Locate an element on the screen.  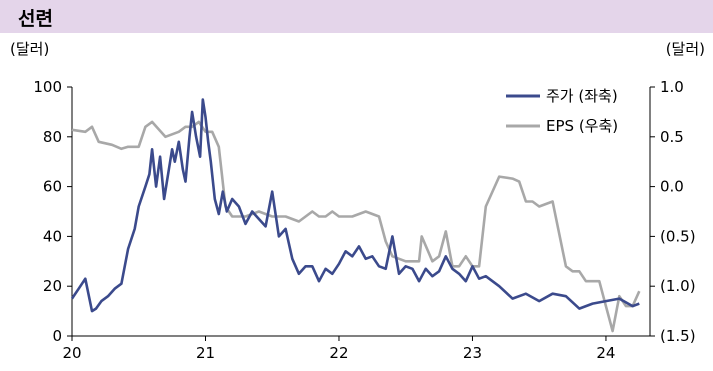
left-tick-label: 0 is located at coordinates (57, 336).